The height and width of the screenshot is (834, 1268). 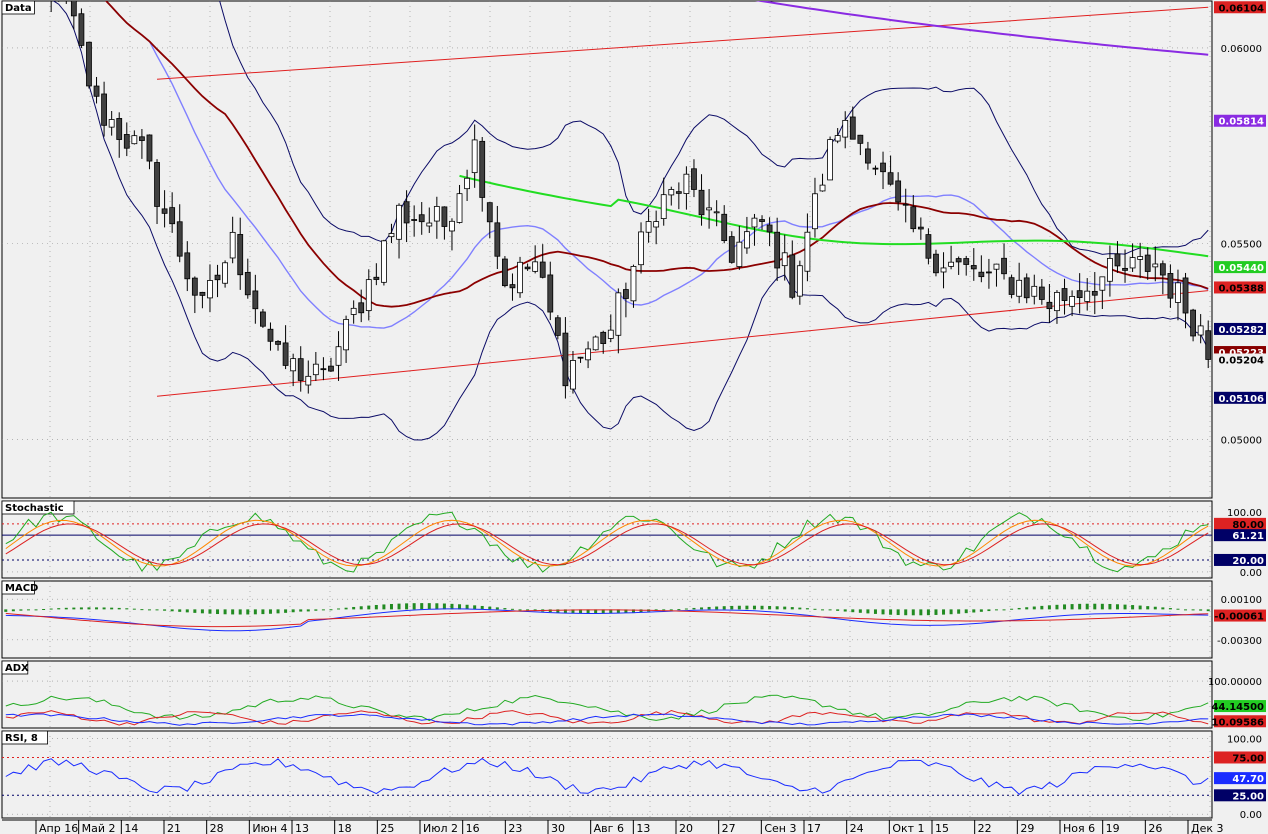 I want to click on rsi-value-tag-label: 75.00, so click(x=1248, y=758).